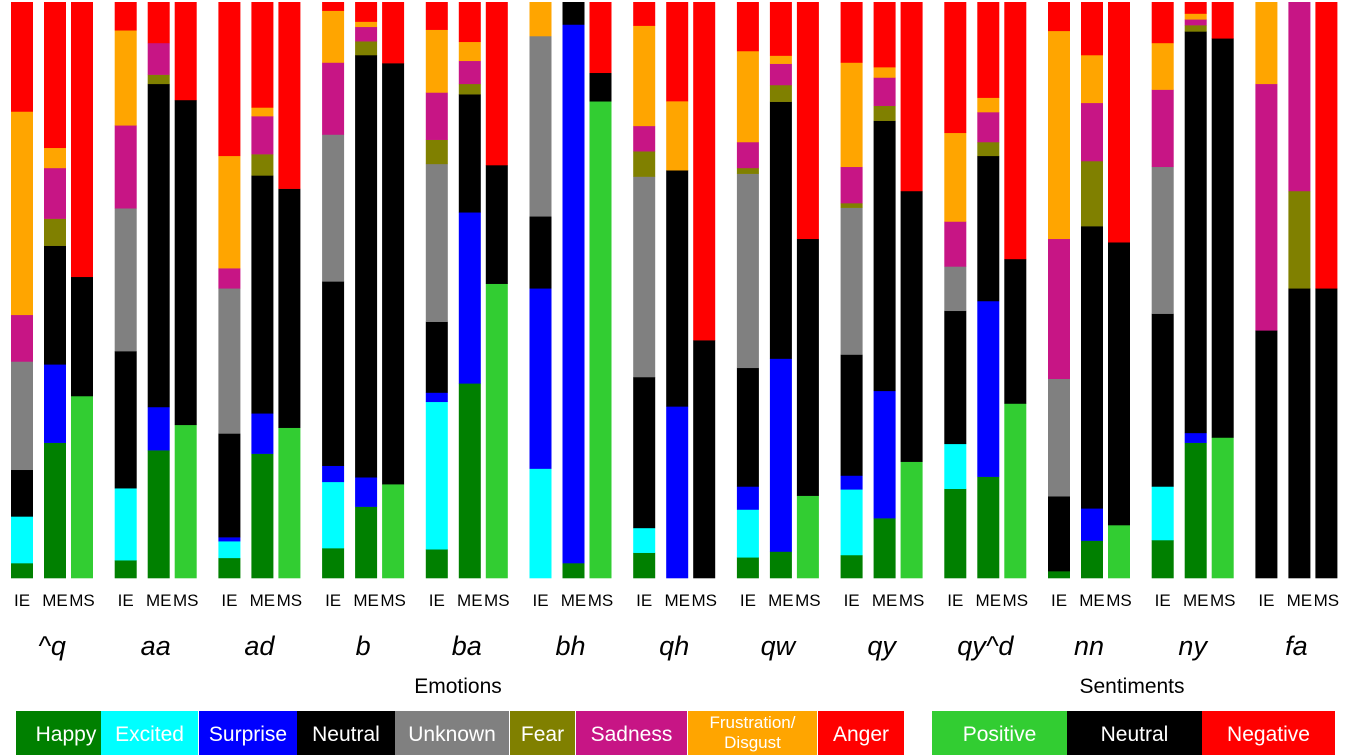 The image size is (1345, 755). Describe the element at coordinates (747, 170) in the screenshot. I see `bar-segment-qw-IE-fear` at that location.